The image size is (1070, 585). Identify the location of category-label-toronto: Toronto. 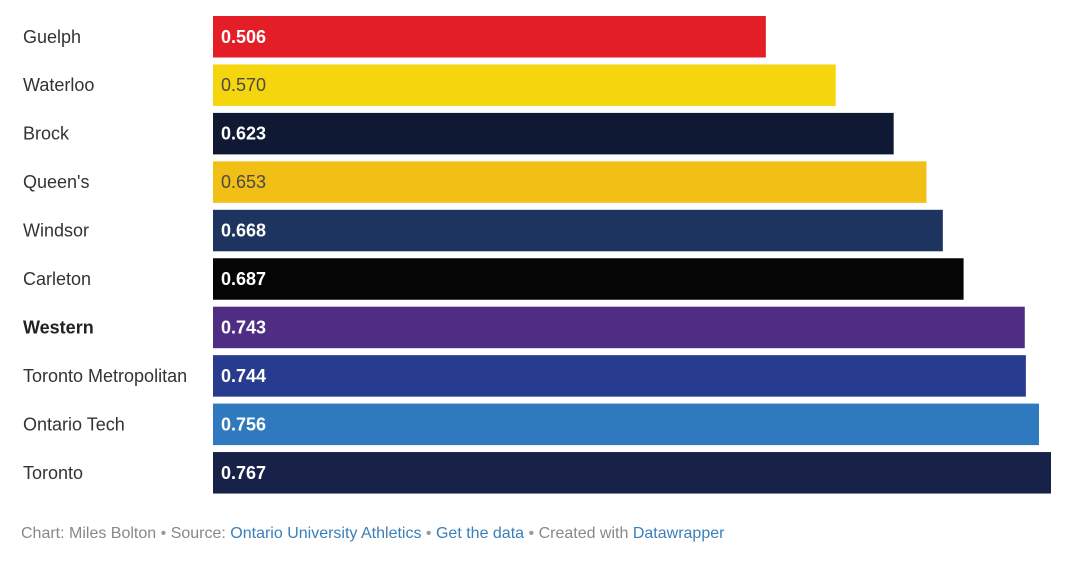
(53, 473).